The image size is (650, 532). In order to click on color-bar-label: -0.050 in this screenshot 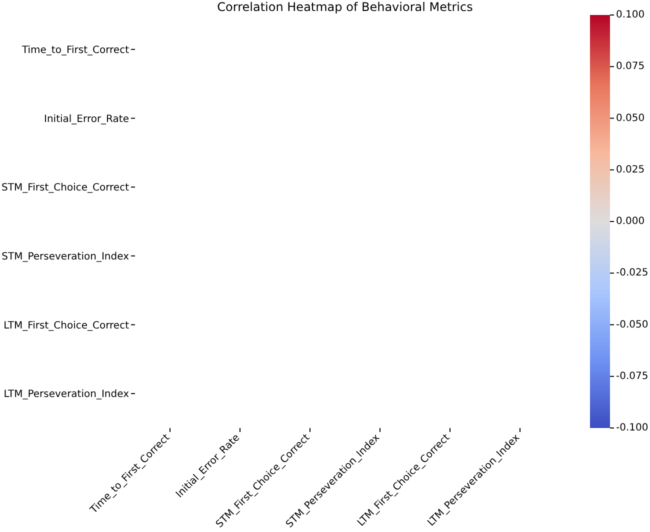, I will do `click(632, 324)`.